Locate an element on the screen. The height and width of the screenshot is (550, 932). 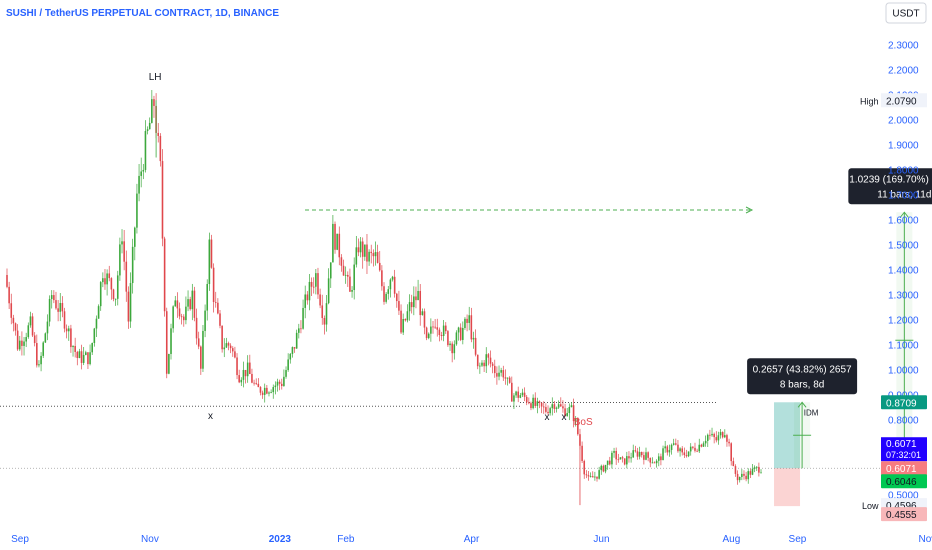
x-tick-label: 2023 is located at coordinates (280, 539).